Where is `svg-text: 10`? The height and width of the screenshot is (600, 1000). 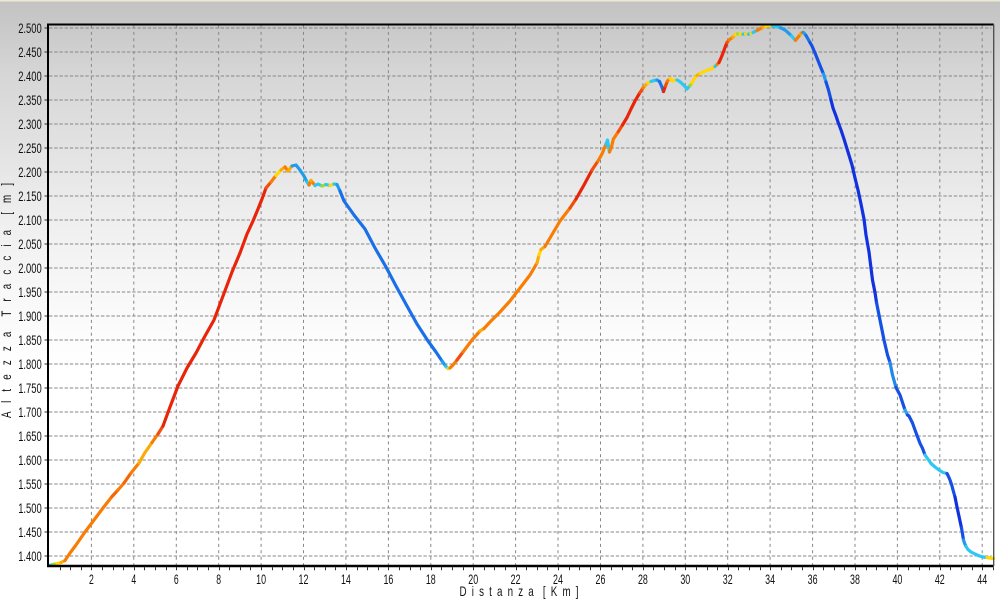
svg-text: 10 is located at coordinates (261, 579).